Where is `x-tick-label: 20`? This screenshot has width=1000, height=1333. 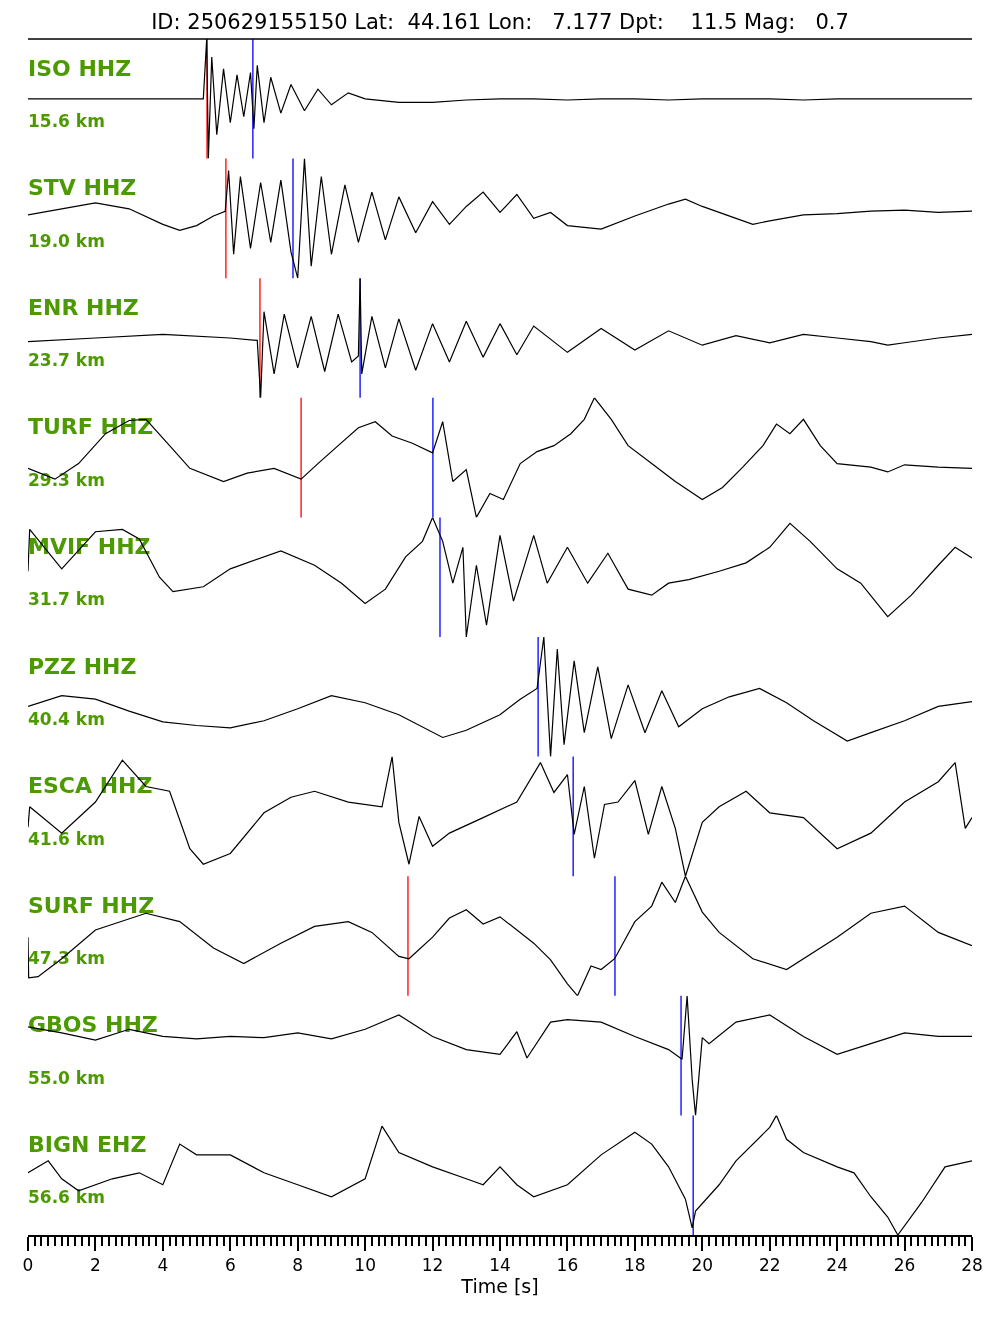 x-tick-label: 20 is located at coordinates (702, 1265).